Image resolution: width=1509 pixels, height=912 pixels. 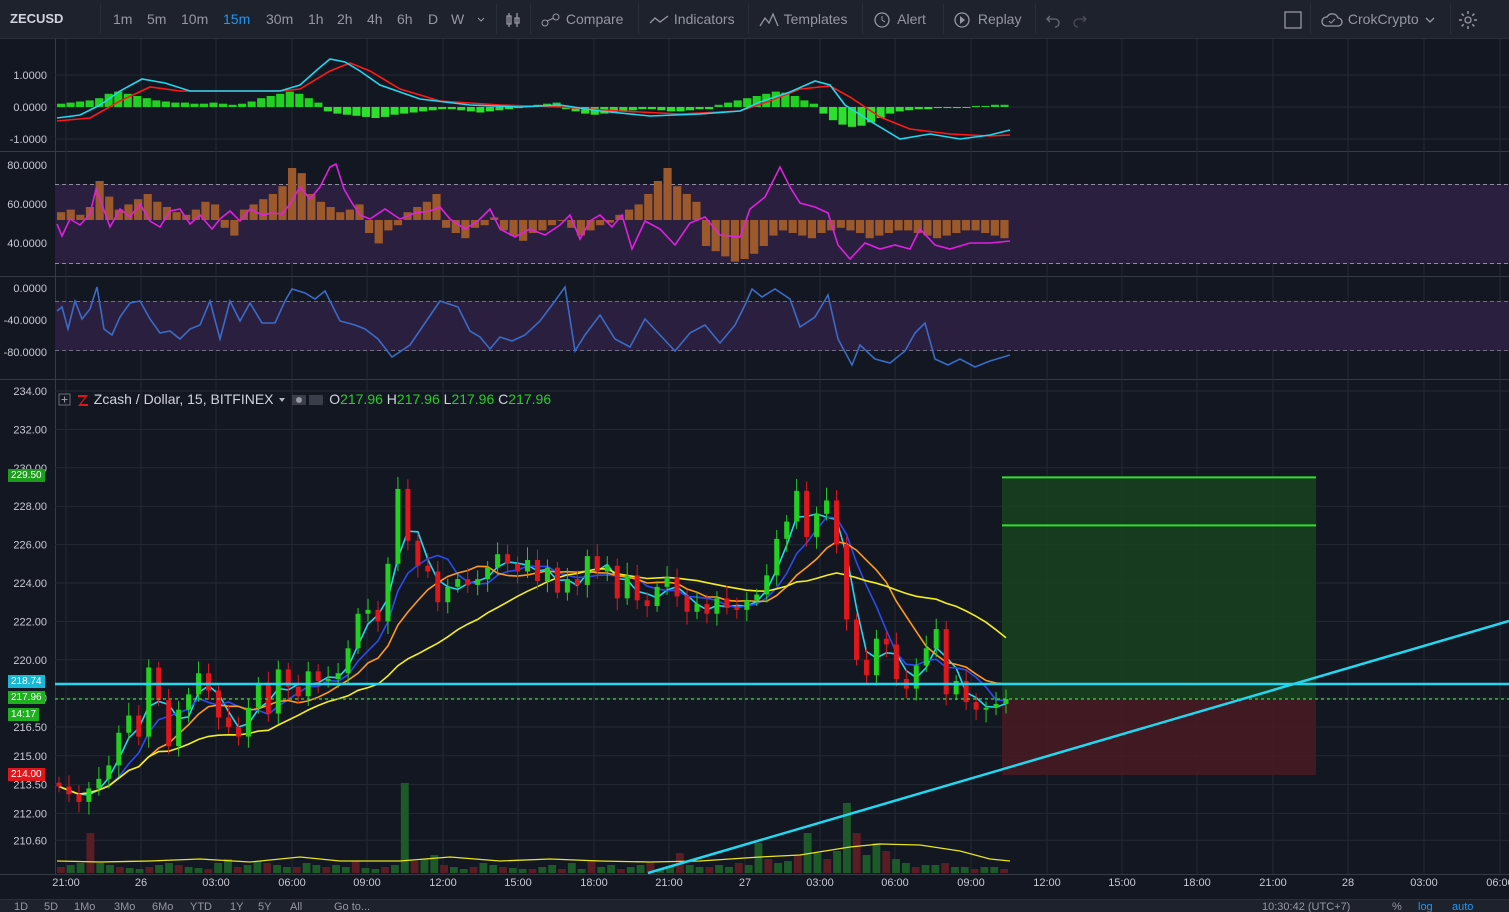 What do you see at coordinates (28, 140) in the screenshot?
I see `macd-axis-label: -1.0000` at bounding box center [28, 140].